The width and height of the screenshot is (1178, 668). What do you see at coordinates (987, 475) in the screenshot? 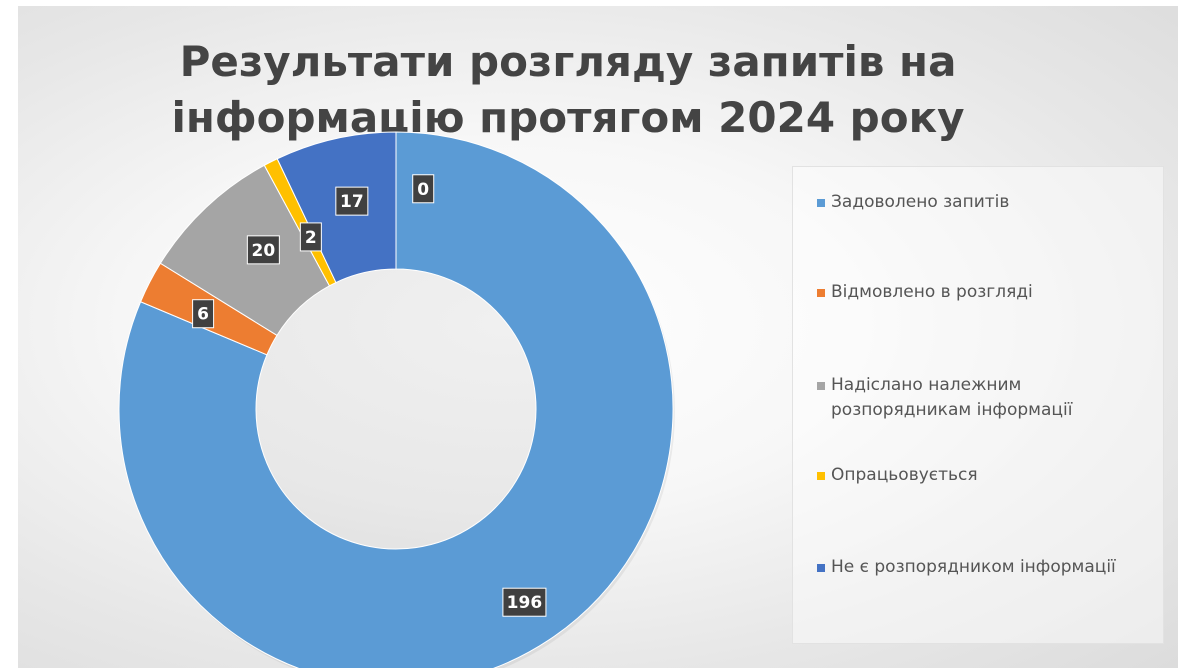
I see `legend-item-processing: Опрацьовується` at bounding box center [987, 475].